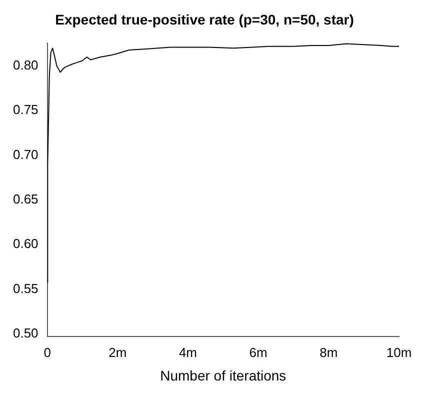 Image resolution: width=423 pixels, height=399 pixels. What do you see at coordinates (117, 352) in the screenshot?
I see `x-tick-label: 2m` at bounding box center [117, 352].